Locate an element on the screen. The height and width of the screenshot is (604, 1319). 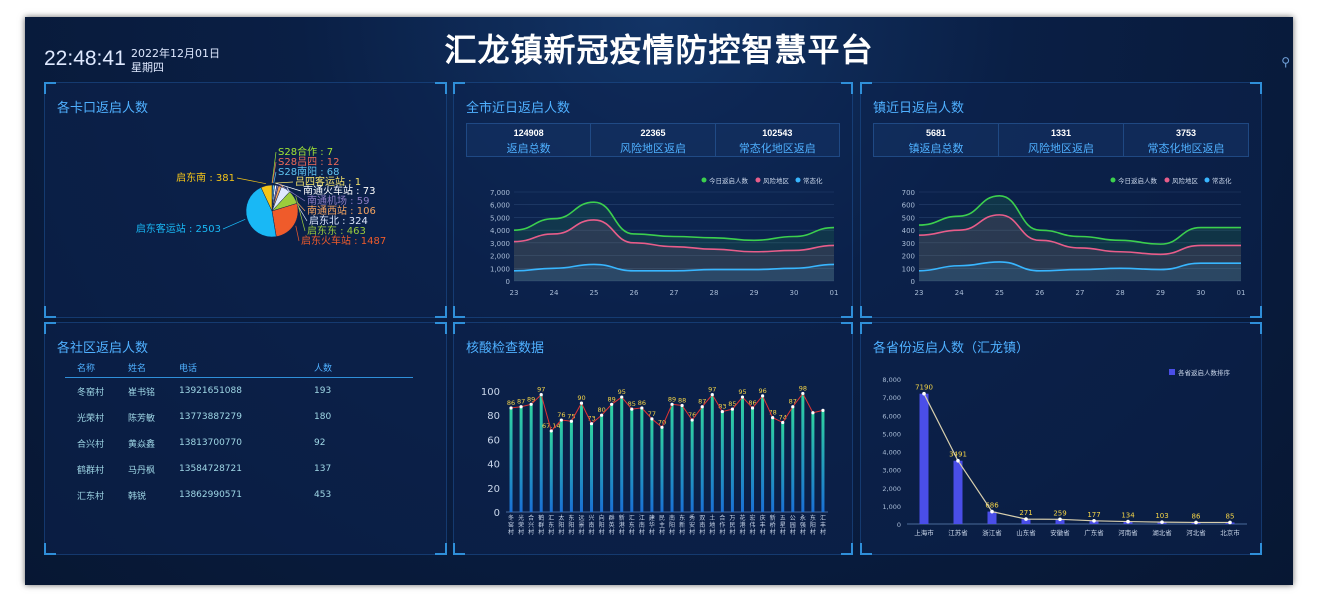
x-tick-label-char: 合 is located at coordinates (722, 518).